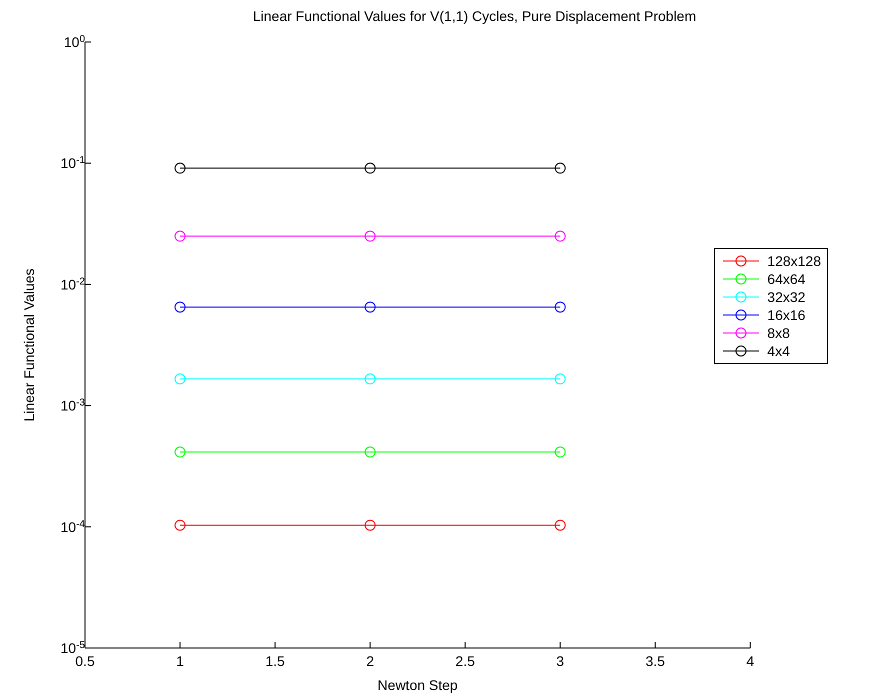 The image size is (873, 698). I want to click on x-tick-label: 3, so click(560, 660).